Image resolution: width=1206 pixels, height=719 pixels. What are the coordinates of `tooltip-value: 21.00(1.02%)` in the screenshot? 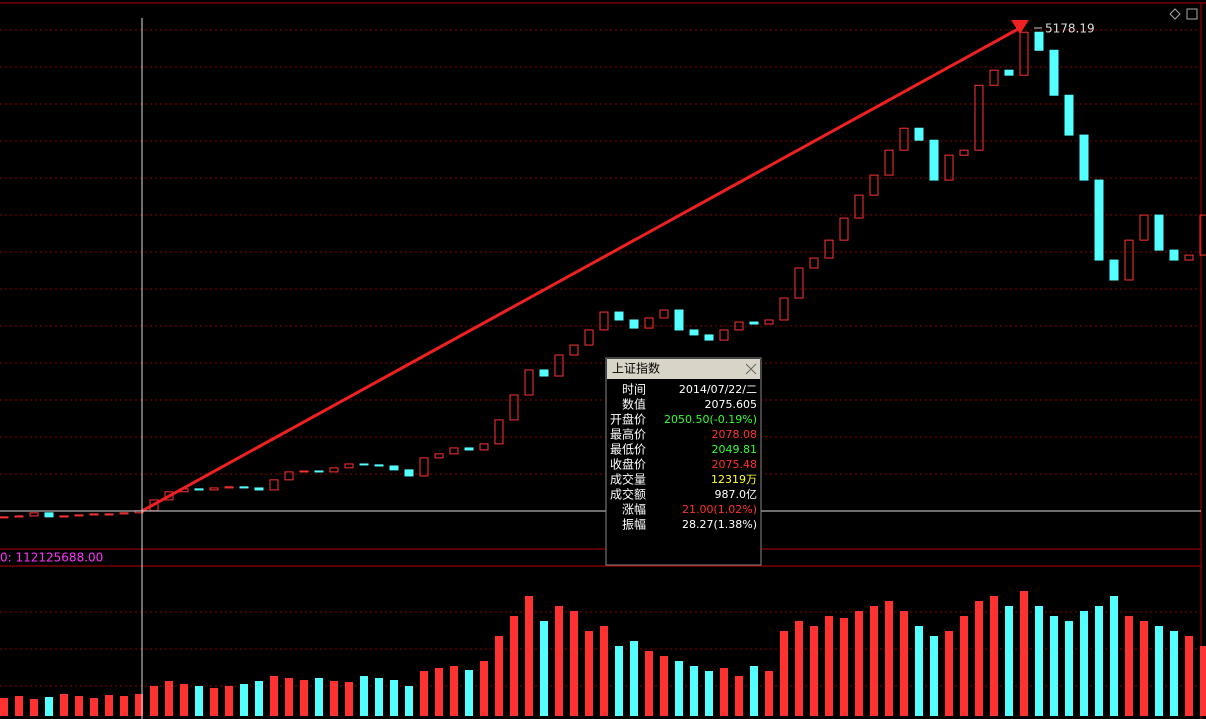 It's located at (719, 509).